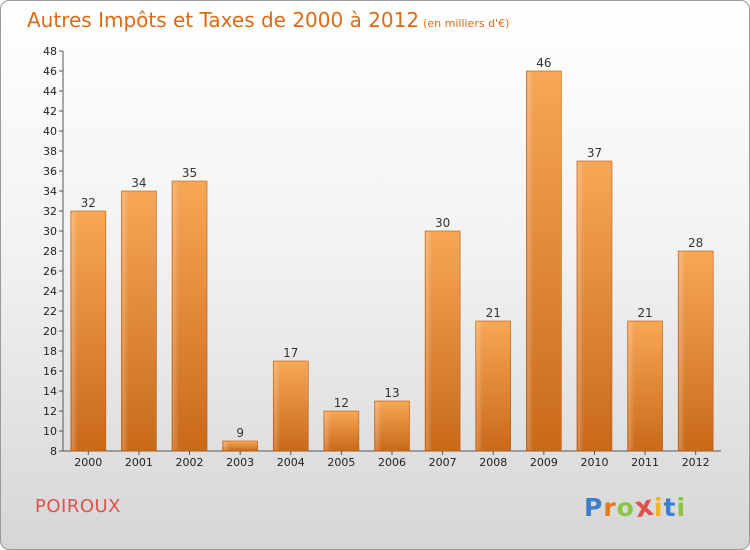 This screenshot has height=550, width=750. Describe the element at coordinates (392, 462) in the screenshot. I see `x-tick-label: 2006` at that location.